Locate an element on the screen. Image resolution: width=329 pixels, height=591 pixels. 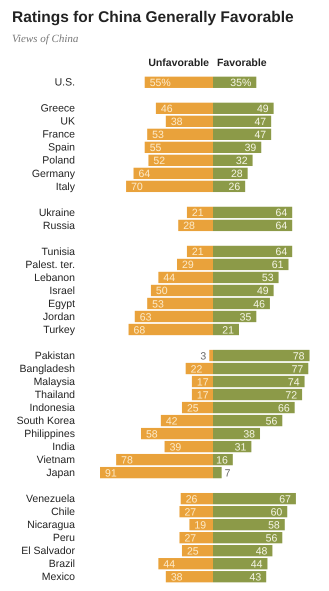
data-label: 19 is located at coordinates (200, 525).